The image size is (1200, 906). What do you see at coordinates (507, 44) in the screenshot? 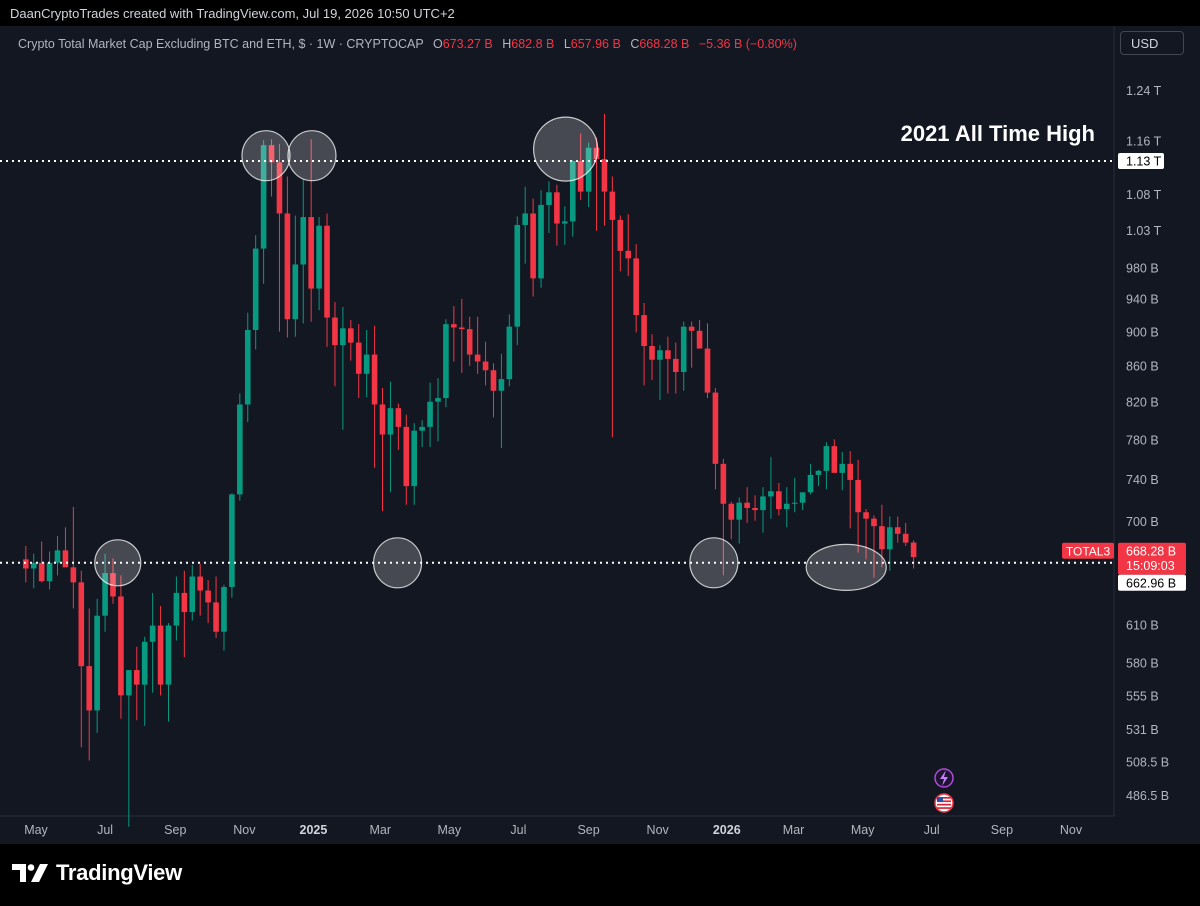
I see `high-label: H` at bounding box center [507, 44].